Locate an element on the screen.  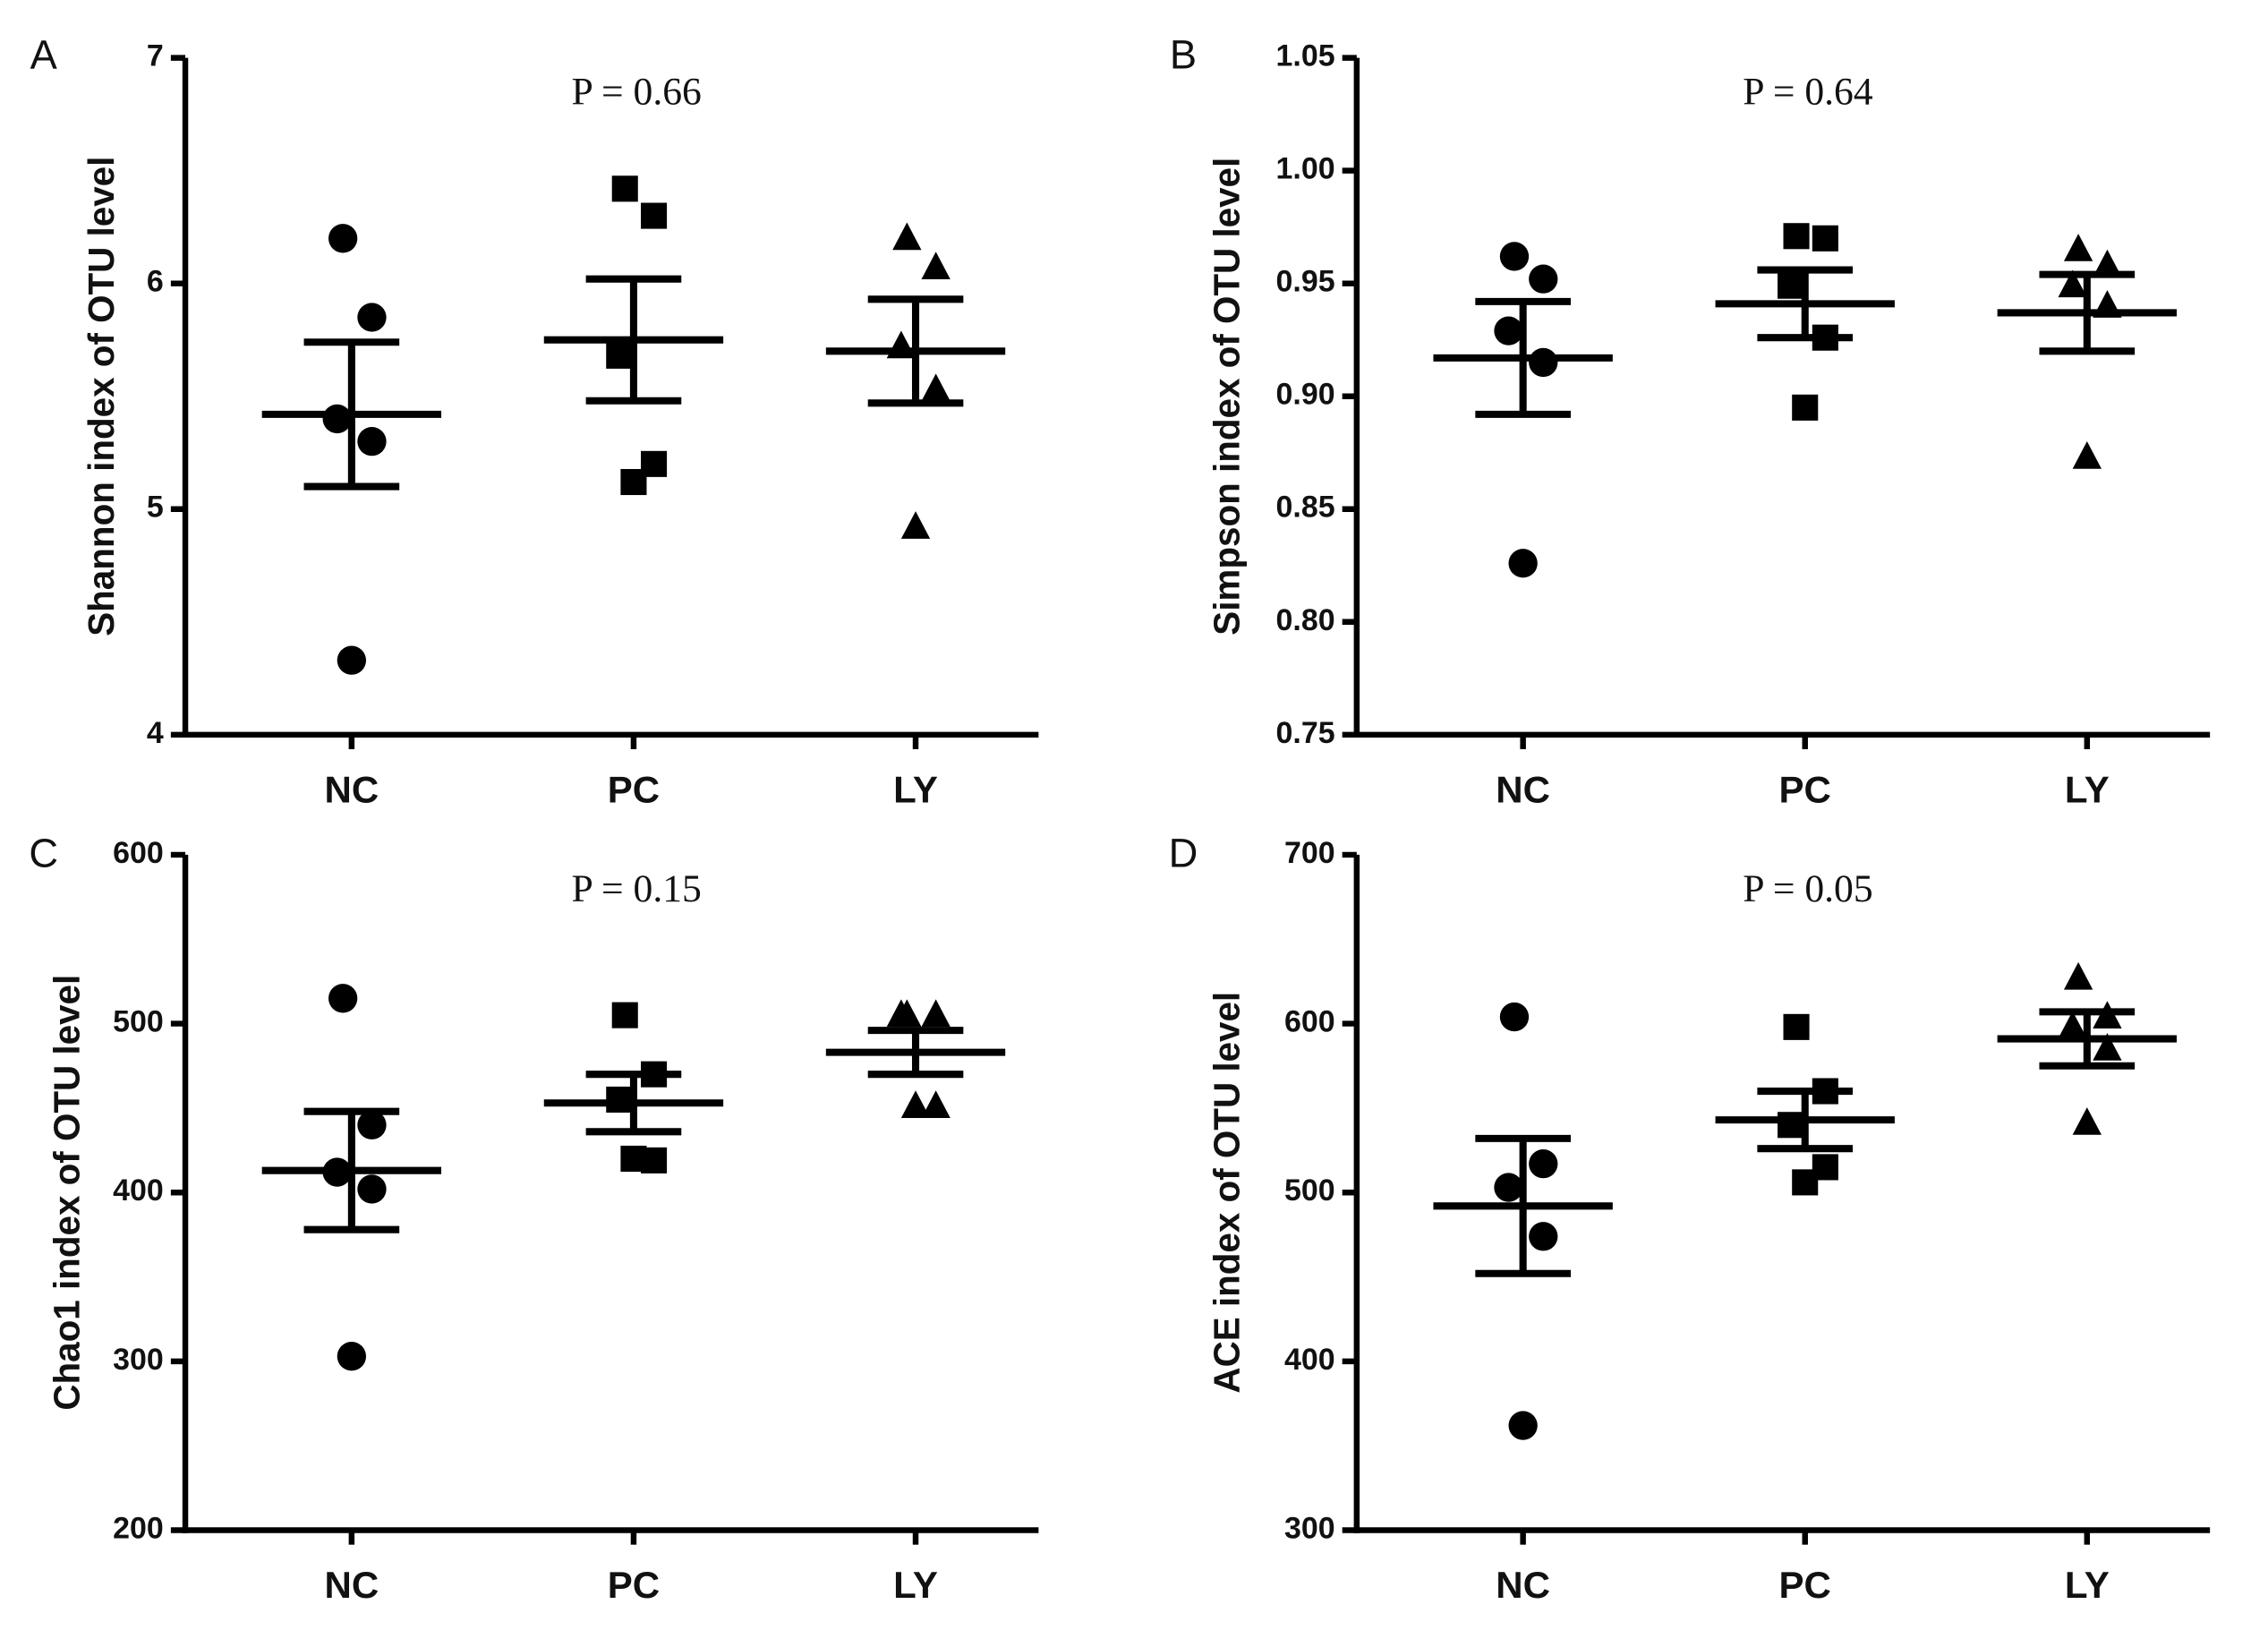
y-axis-label: Simpson index of OTU level is located at coordinates (1227, 397).